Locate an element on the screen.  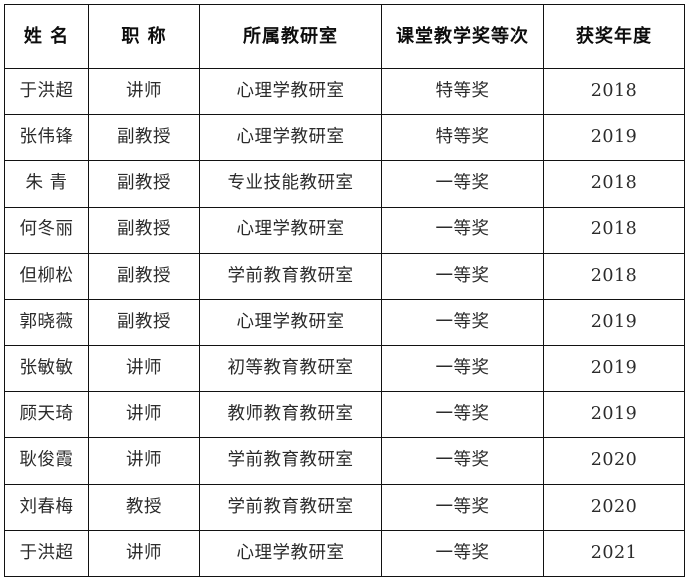
table-row: 刘春梅 教授 学前教育教研室 一等奖 2020 is located at coordinates (344, 507).